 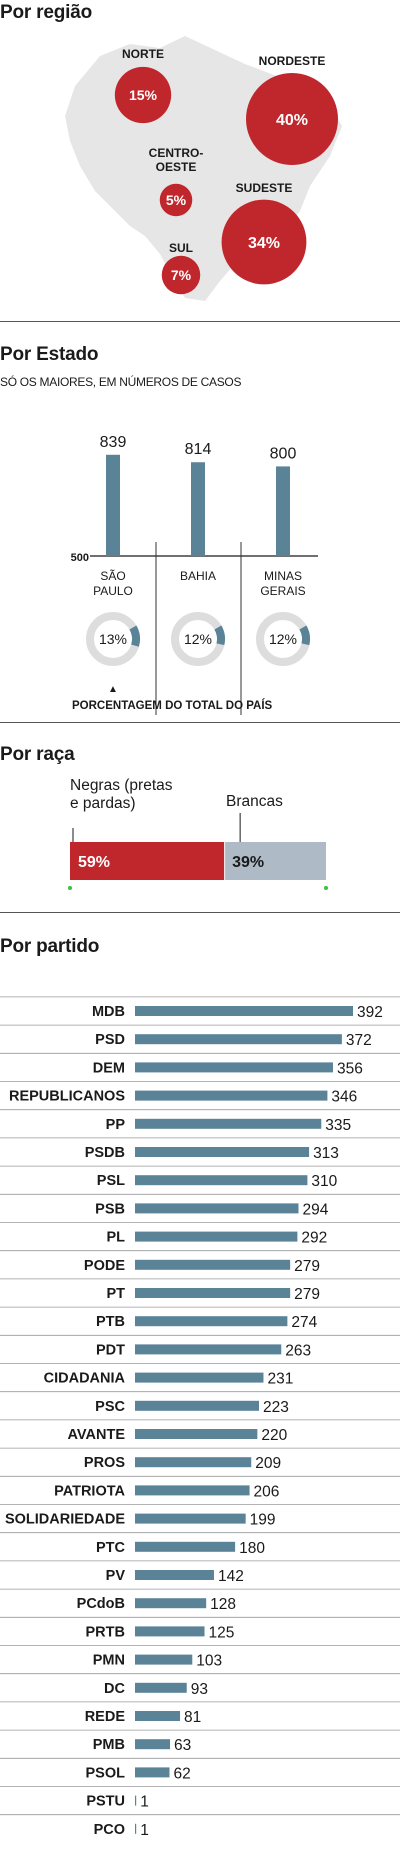 What do you see at coordinates (304, 635) in the screenshot?
I see `state-donut-share` at bounding box center [304, 635].